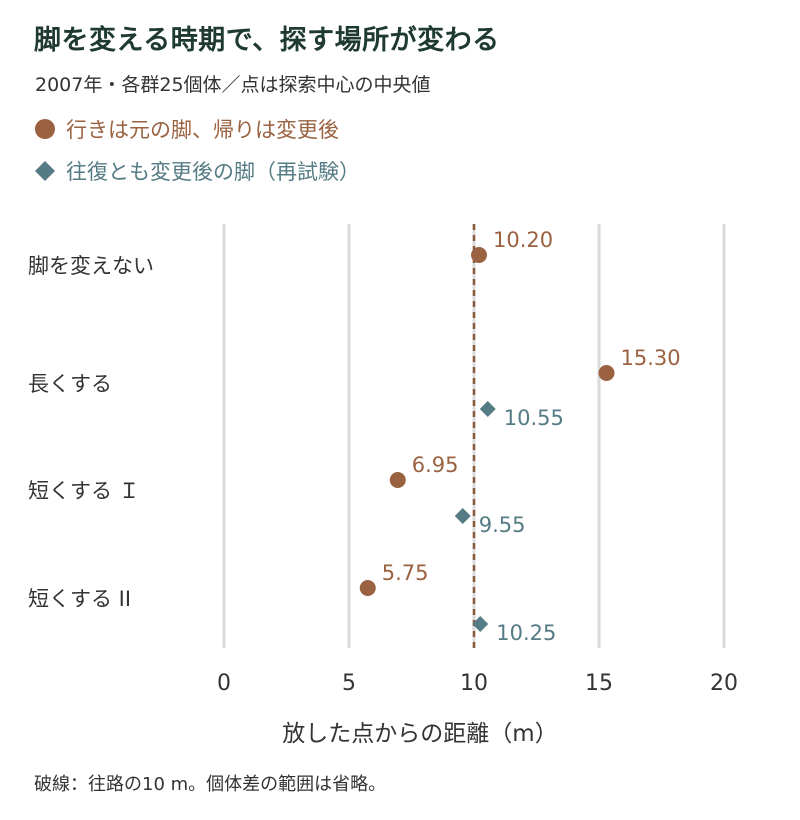 The width and height of the screenshot is (800, 820). What do you see at coordinates (224, 683) in the screenshot?
I see `x-tick-label: 0` at bounding box center [224, 683].